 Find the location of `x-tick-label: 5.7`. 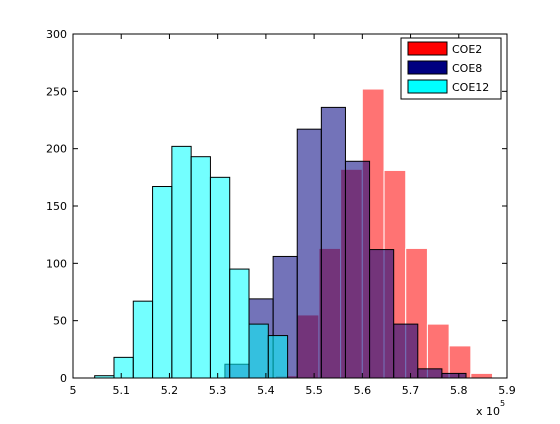

x-tick-label: 5.7 is located at coordinates (411, 390).